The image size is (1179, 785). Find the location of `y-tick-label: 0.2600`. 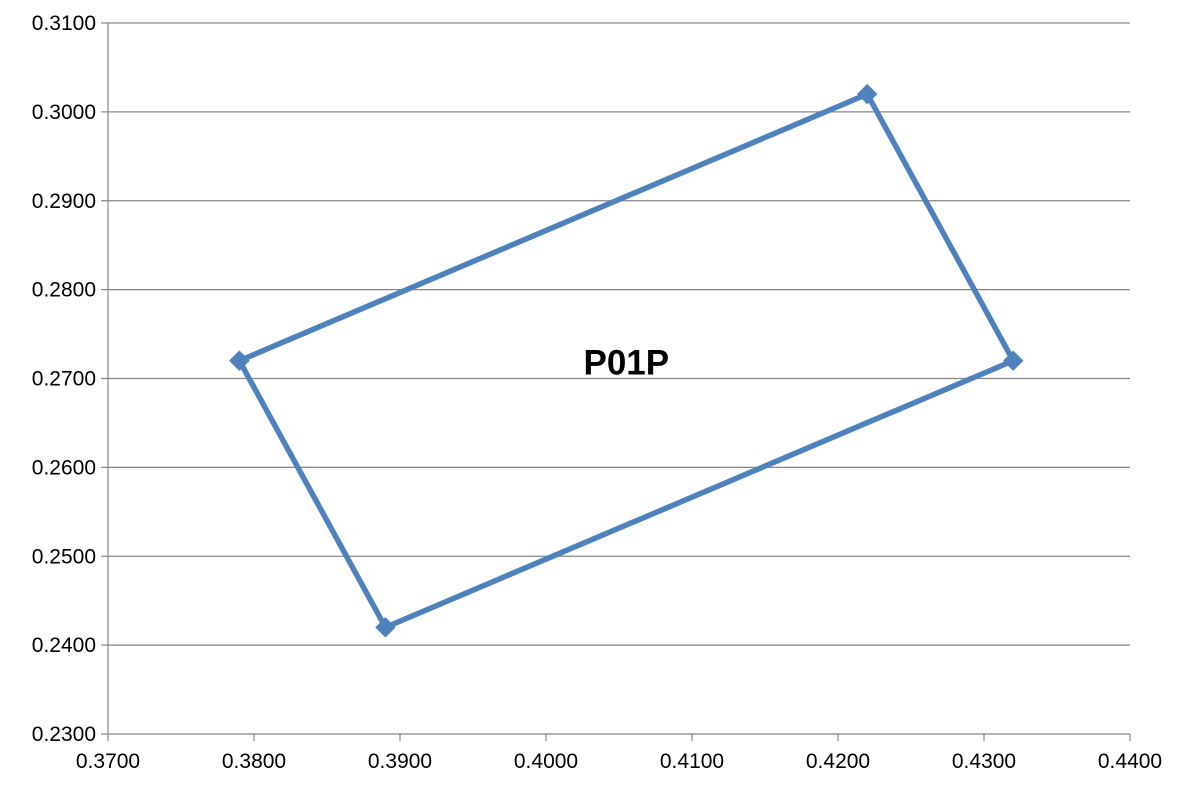

y-tick-label: 0.2600 is located at coordinates (64, 467).